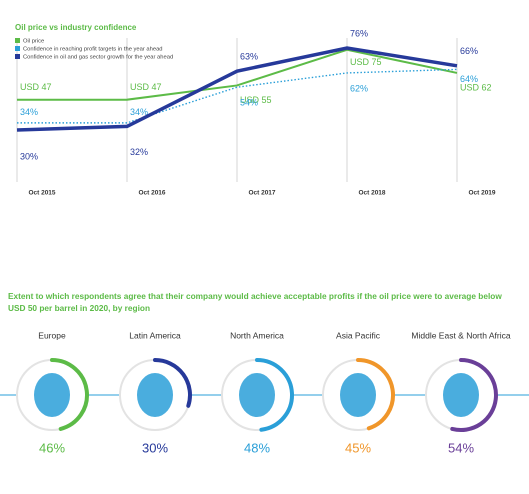 This screenshot has height=494, width=529. What do you see at coordinates (257, 335) in the screenshot?
I see `region-label: North America` at bounding box center [257, 335].